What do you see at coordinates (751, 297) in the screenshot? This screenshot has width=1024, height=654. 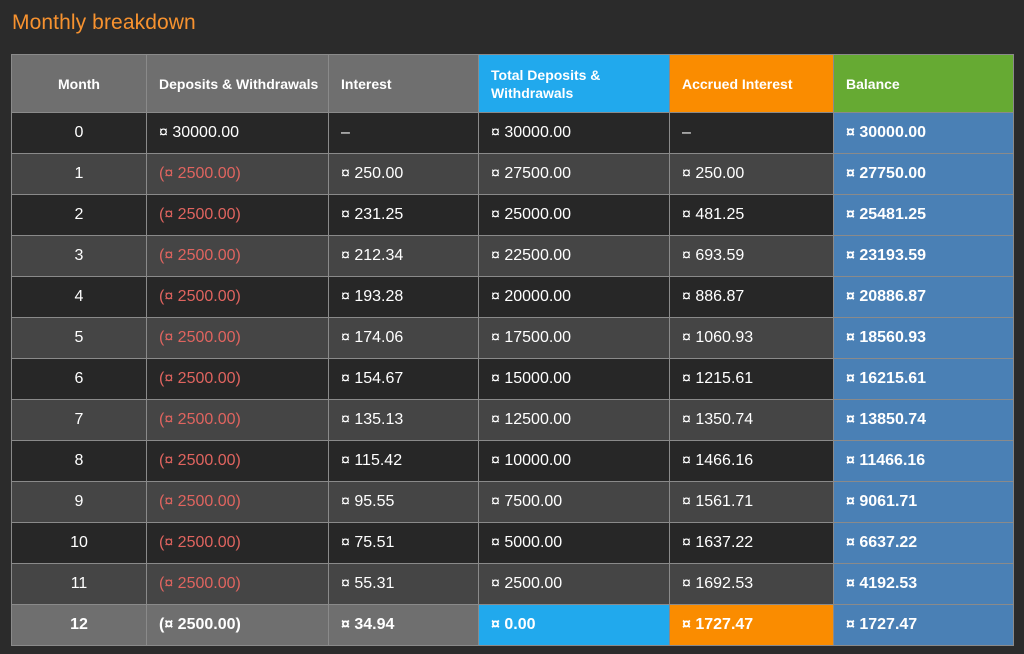 I see `cell-accrued-interest: ¤ 886.87` at bounding box center [751, 297].